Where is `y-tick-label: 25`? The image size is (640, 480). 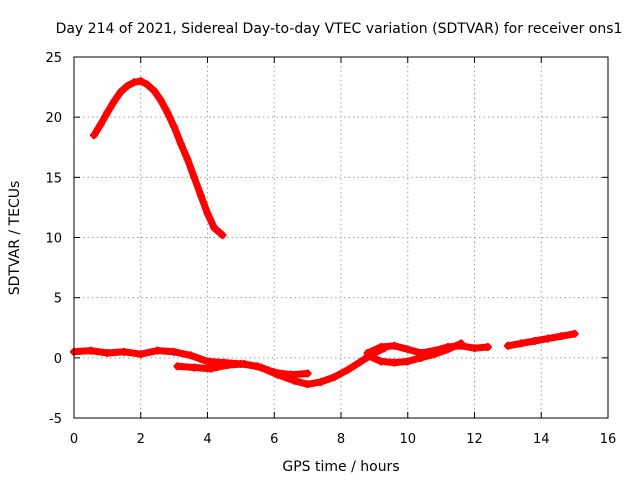
y-tick-label: 25 is located at coordinates (53, 58).